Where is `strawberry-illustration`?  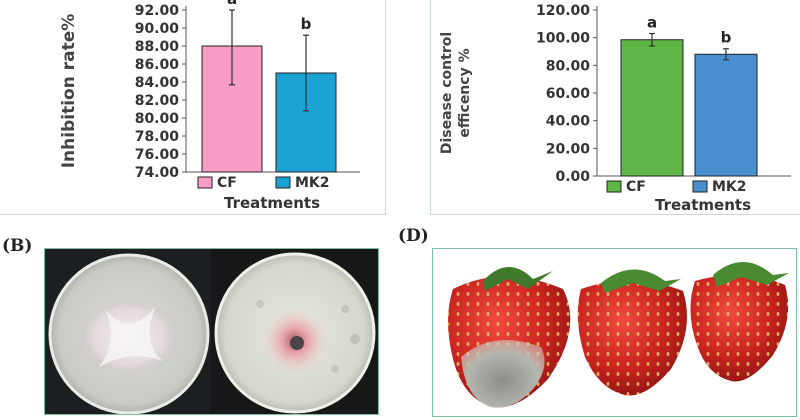 strawberry-illustration is located at coordinates (618, 335).